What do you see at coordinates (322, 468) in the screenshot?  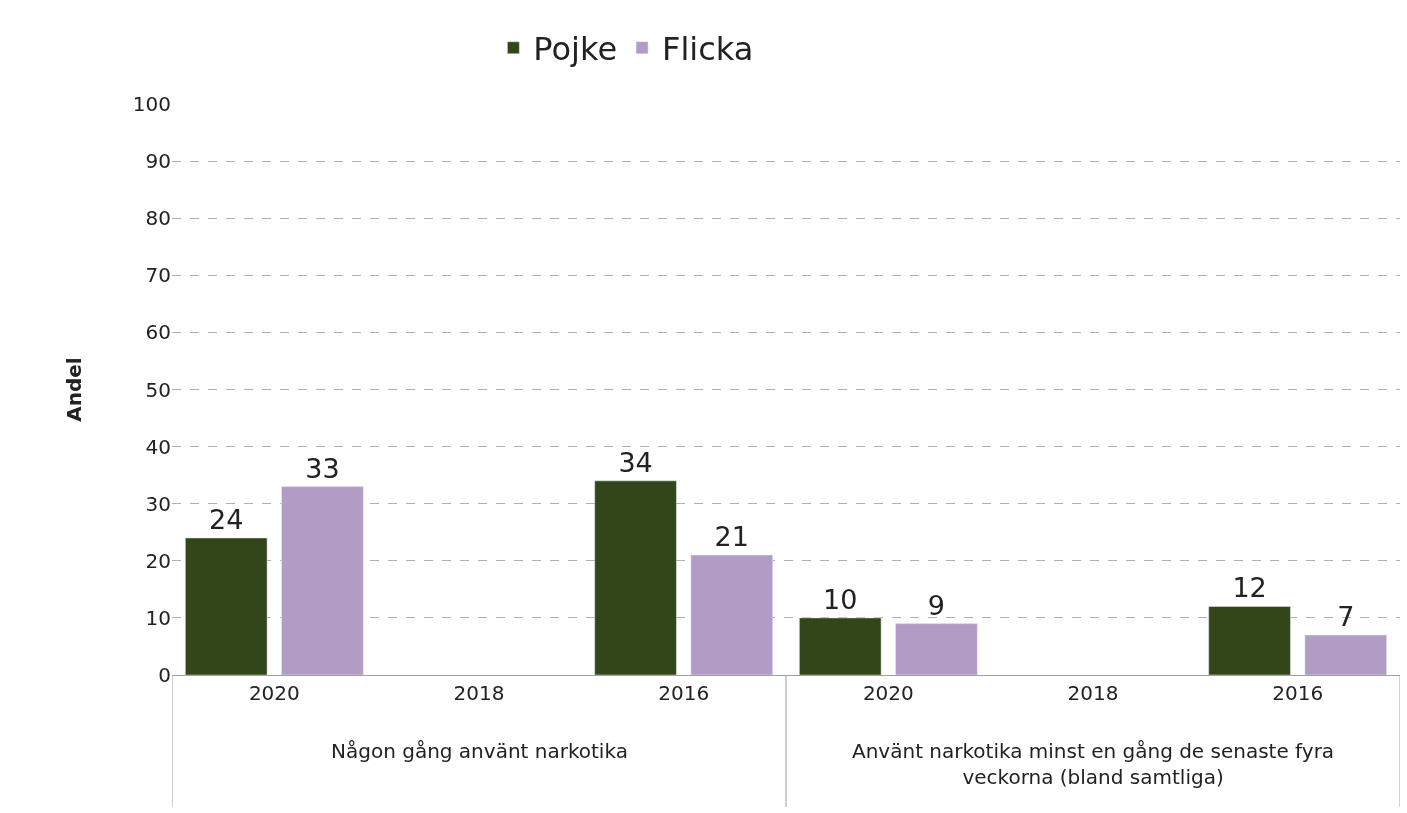 I see `data-label: 33` at bounding box center [322, 468].